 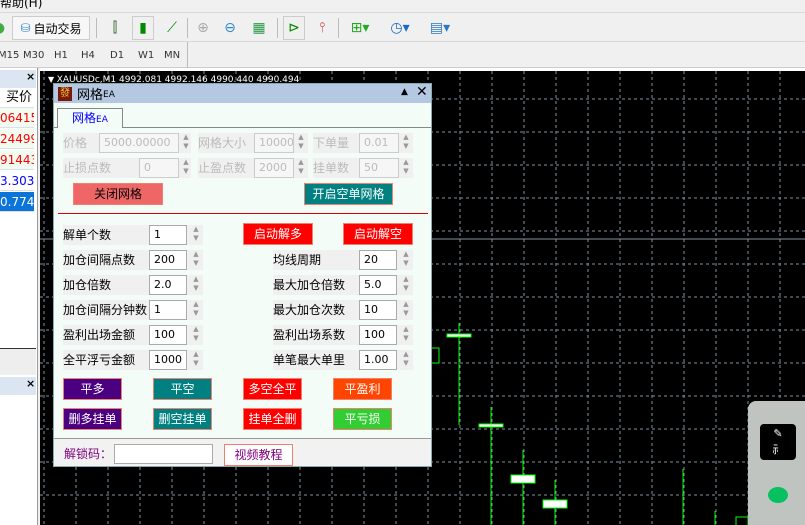 I want to click on auto-trade-icon: ⛁, so click(x=25, y=28).